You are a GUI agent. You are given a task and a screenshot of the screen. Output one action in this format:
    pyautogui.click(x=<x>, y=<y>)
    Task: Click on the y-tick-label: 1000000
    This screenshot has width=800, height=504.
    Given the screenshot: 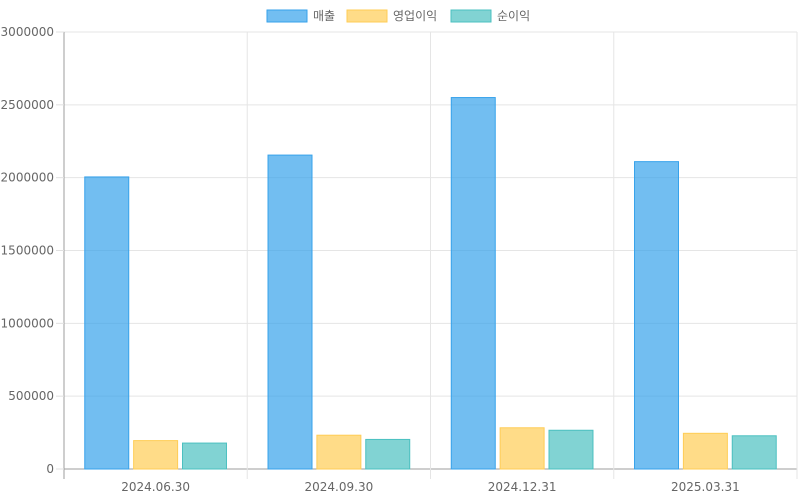 What is the action you would take?
    pyautogui.click(x=27, y=323)
    